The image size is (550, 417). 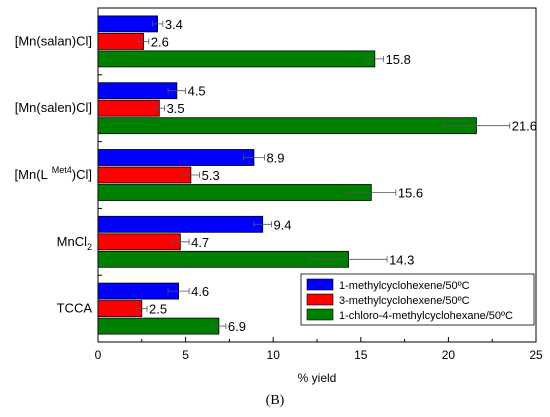 What do you see at coordinates (176, 108) in the screenshot?
I see `data-label: 3.5` at bounding box center [176, 108].